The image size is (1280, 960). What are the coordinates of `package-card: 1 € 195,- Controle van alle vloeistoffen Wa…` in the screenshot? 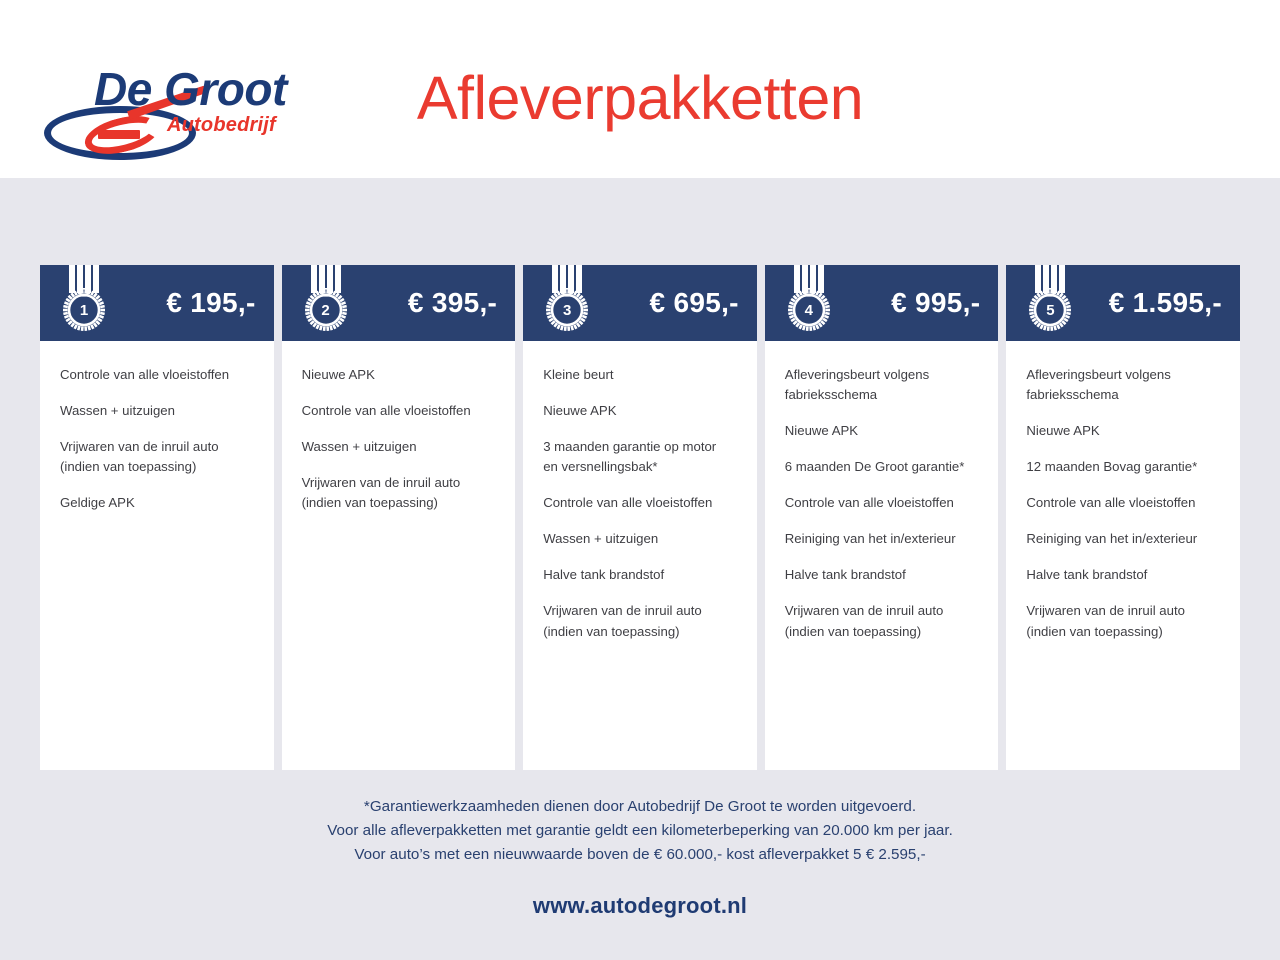 It's located at (157, 517).